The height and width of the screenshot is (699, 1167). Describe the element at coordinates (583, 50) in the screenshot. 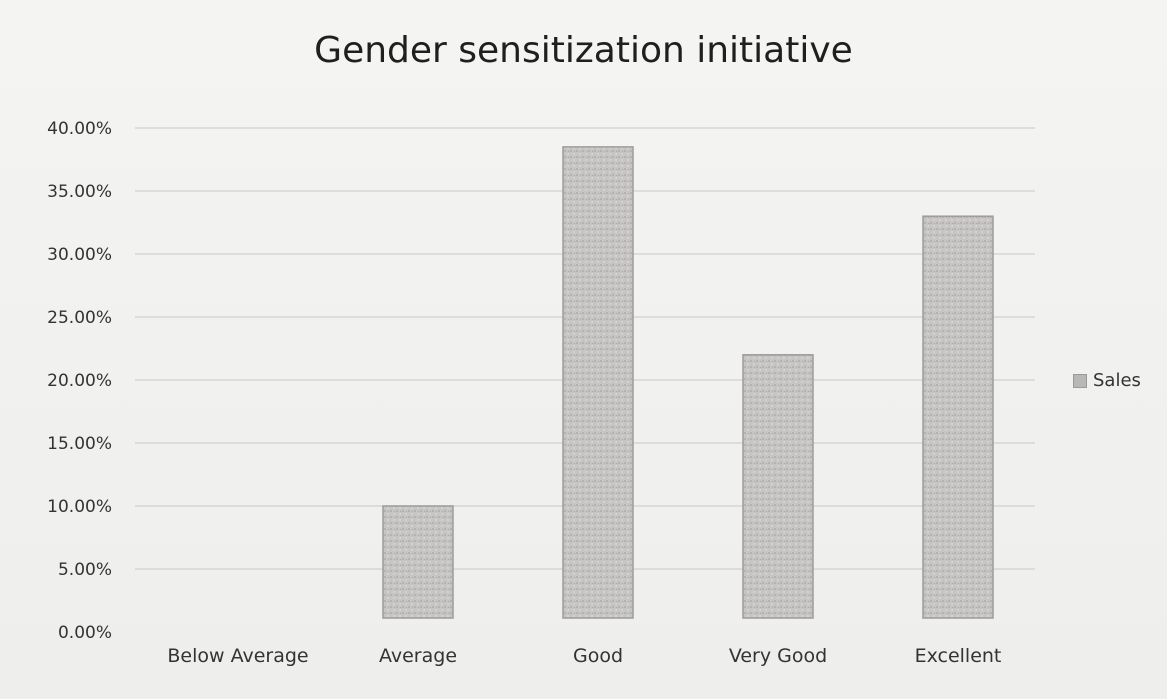

I see `chart-title: Gender sensitization initiative` at that location.